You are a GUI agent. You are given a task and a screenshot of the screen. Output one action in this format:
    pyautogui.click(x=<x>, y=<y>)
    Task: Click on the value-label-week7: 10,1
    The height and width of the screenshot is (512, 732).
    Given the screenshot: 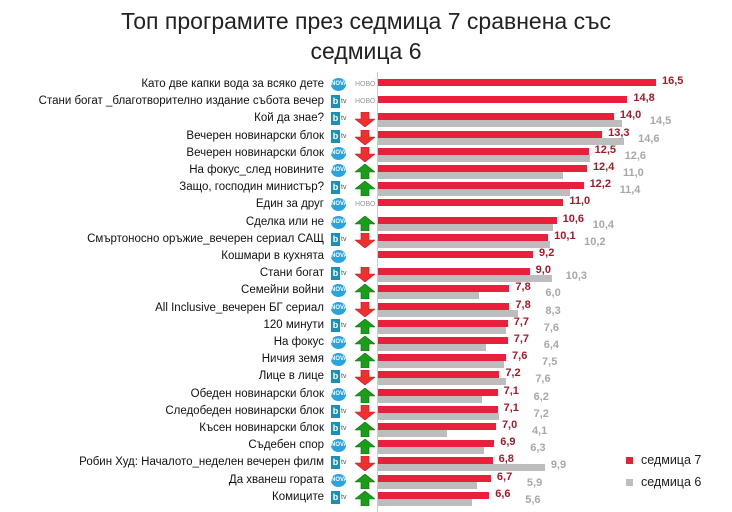 What is the action you would take?
    pyautogui.click(x=565, y=235)
    